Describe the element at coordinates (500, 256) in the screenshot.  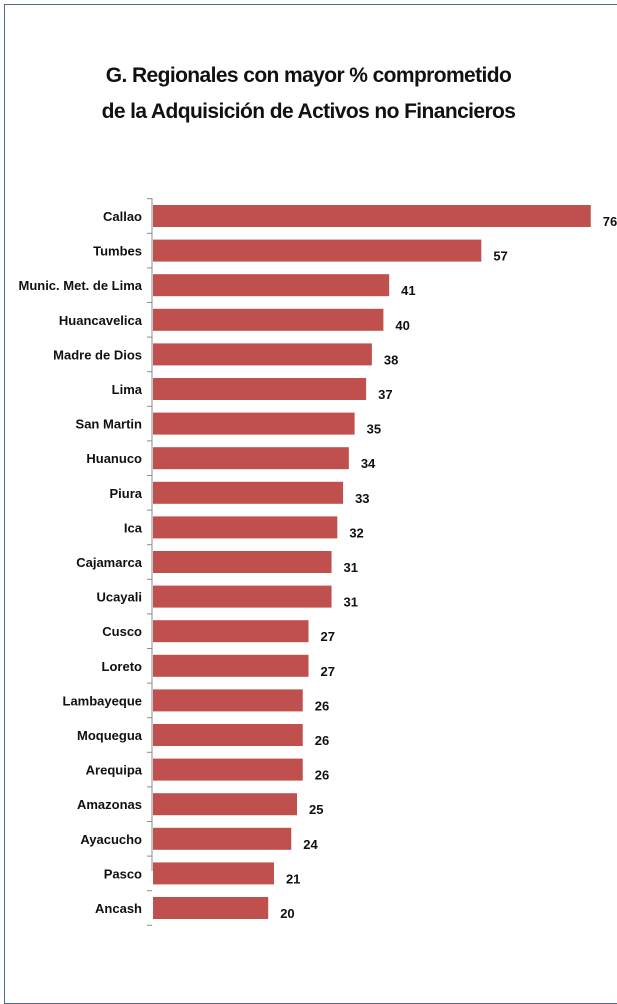
I see `data-label: 57` at that location.